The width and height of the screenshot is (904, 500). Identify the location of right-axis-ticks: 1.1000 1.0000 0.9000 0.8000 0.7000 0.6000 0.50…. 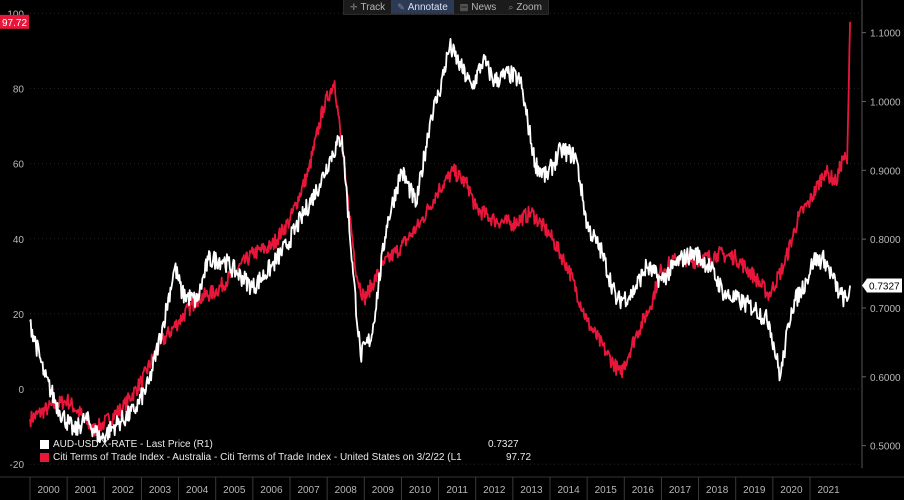
(881, 241).